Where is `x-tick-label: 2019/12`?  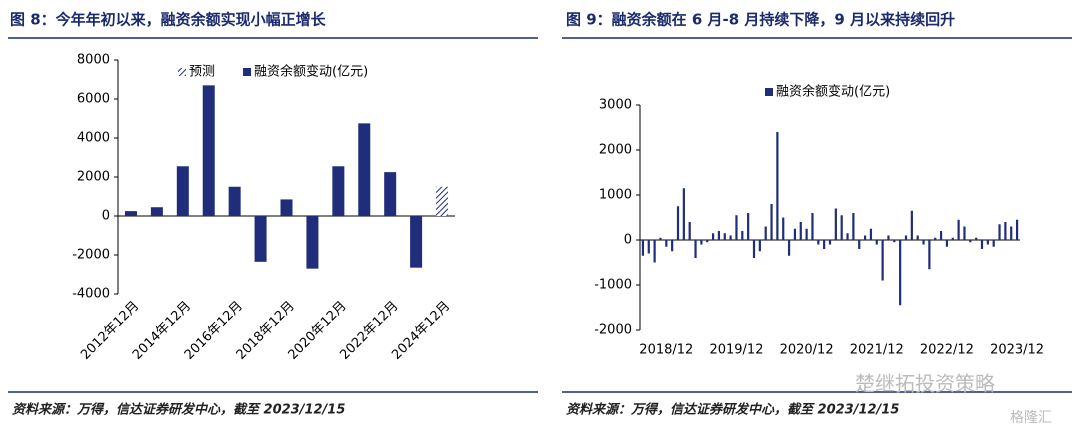
x-tick-label: 2019/12 is located at coordinates (736, 350).